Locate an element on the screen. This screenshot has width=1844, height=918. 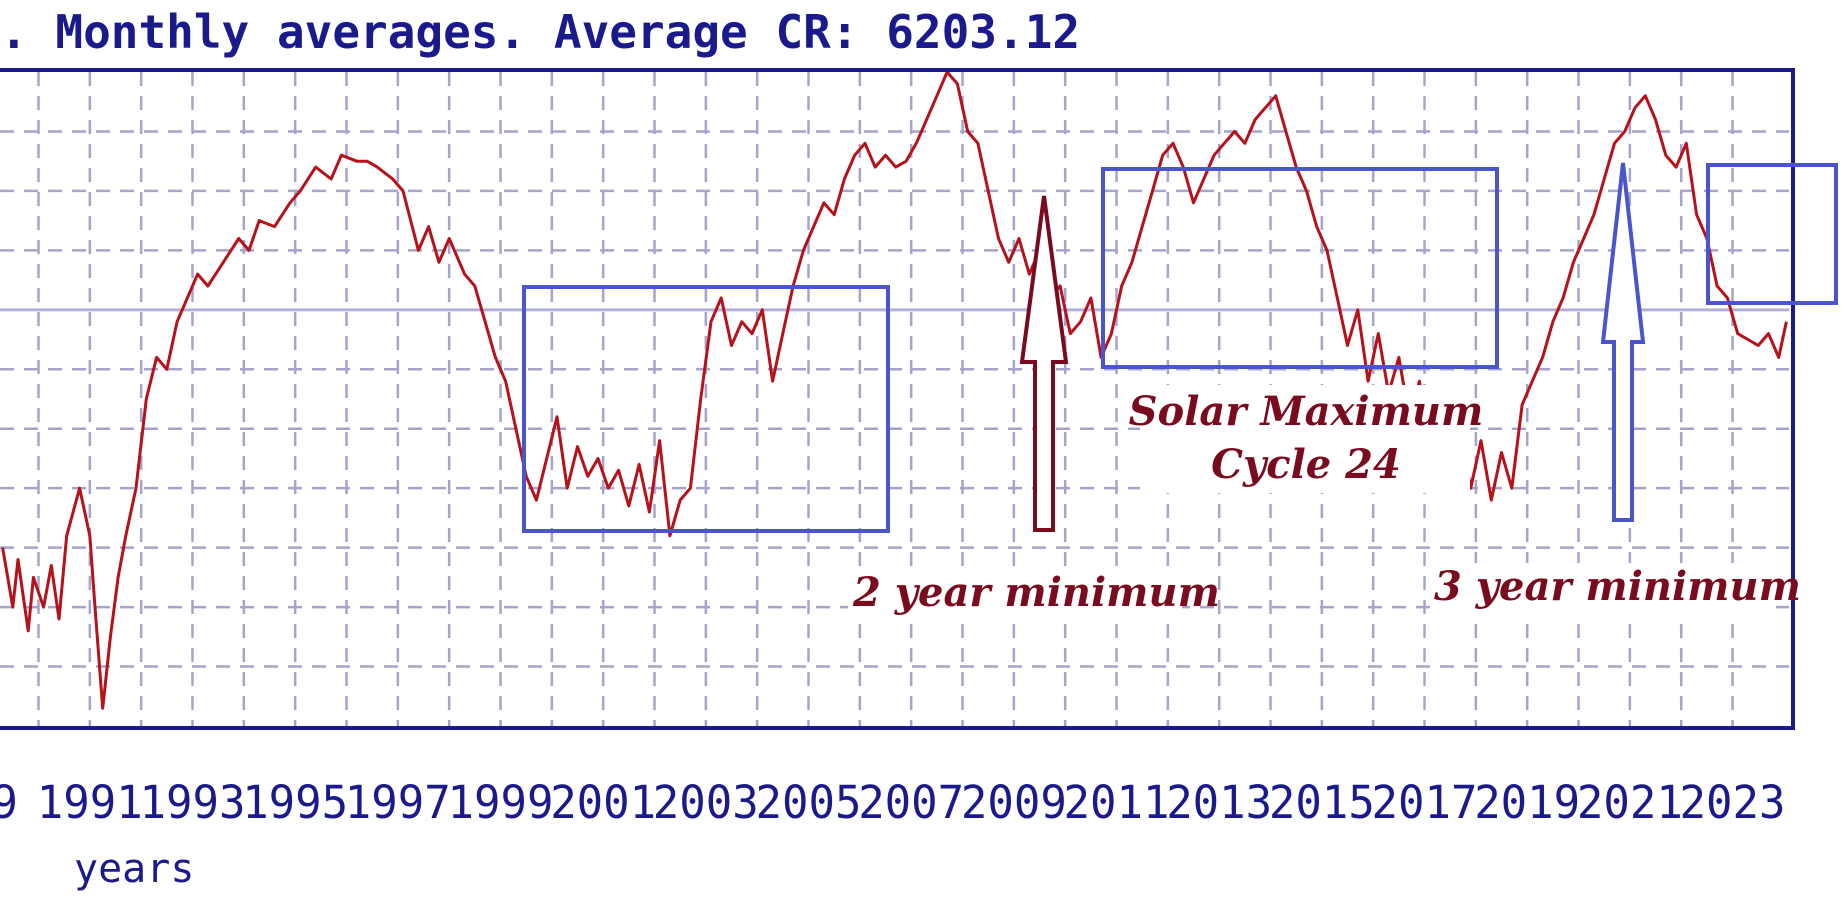
highlight-box-2001-2005 is located at coordinates (706, 409).